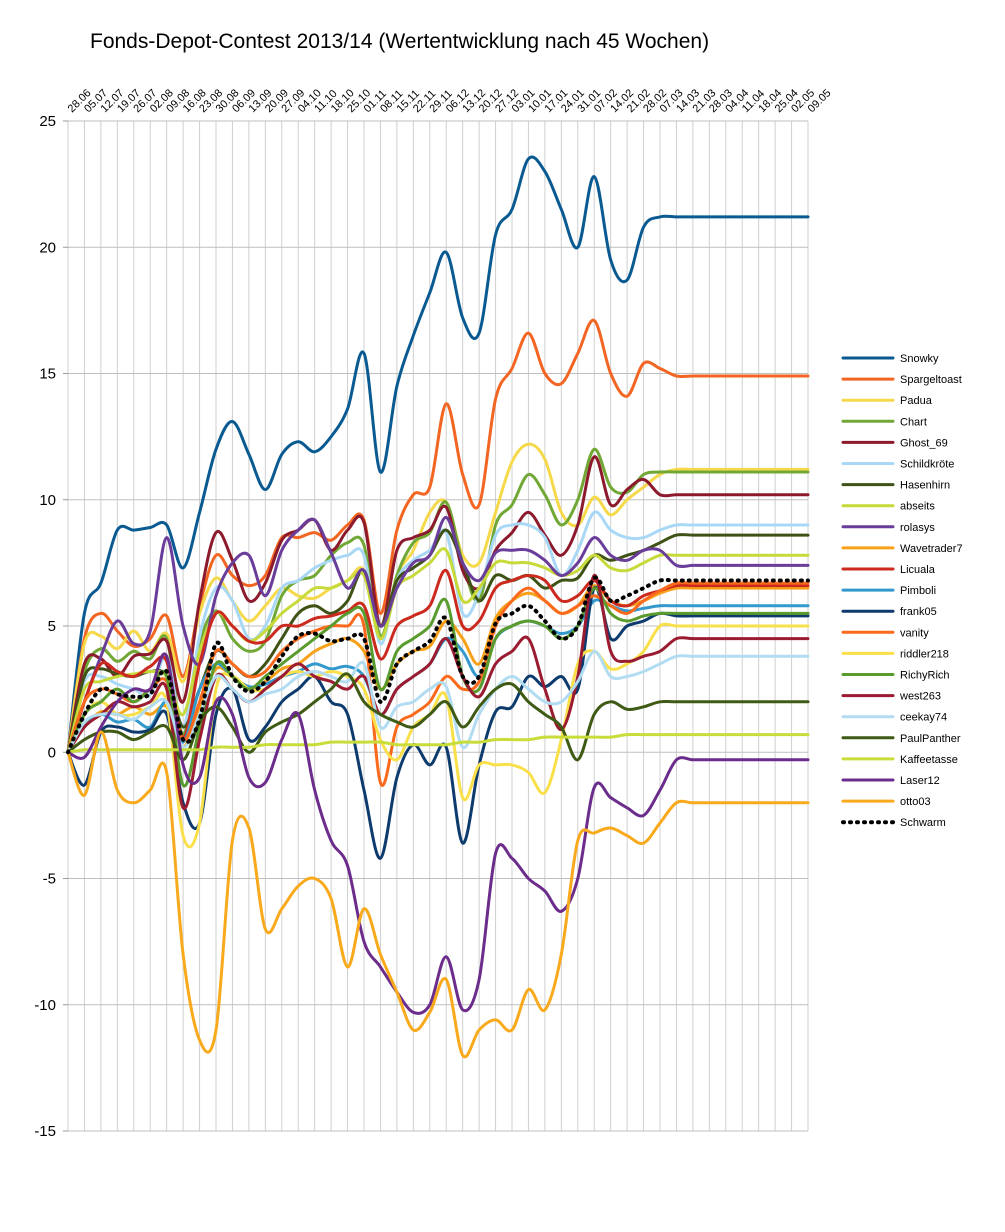 This screenshot has width=1005, height=1232. What do you see at coordinates (920, 697) in the screenshot?
I see `legend-label: west263` at bounding box center [920, 697].